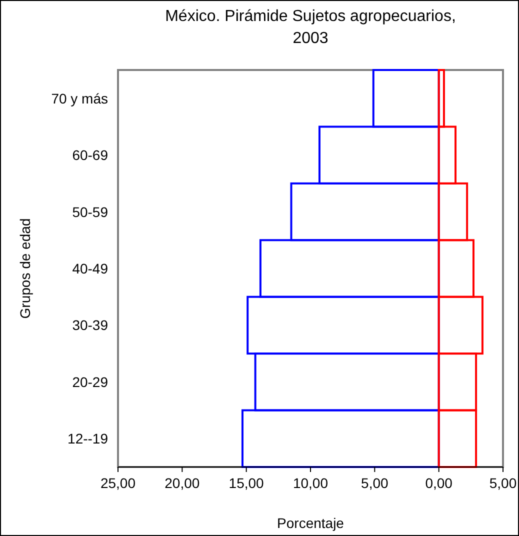  I want to click on y-axis-title: Grupos de edad, so click(25, 268).